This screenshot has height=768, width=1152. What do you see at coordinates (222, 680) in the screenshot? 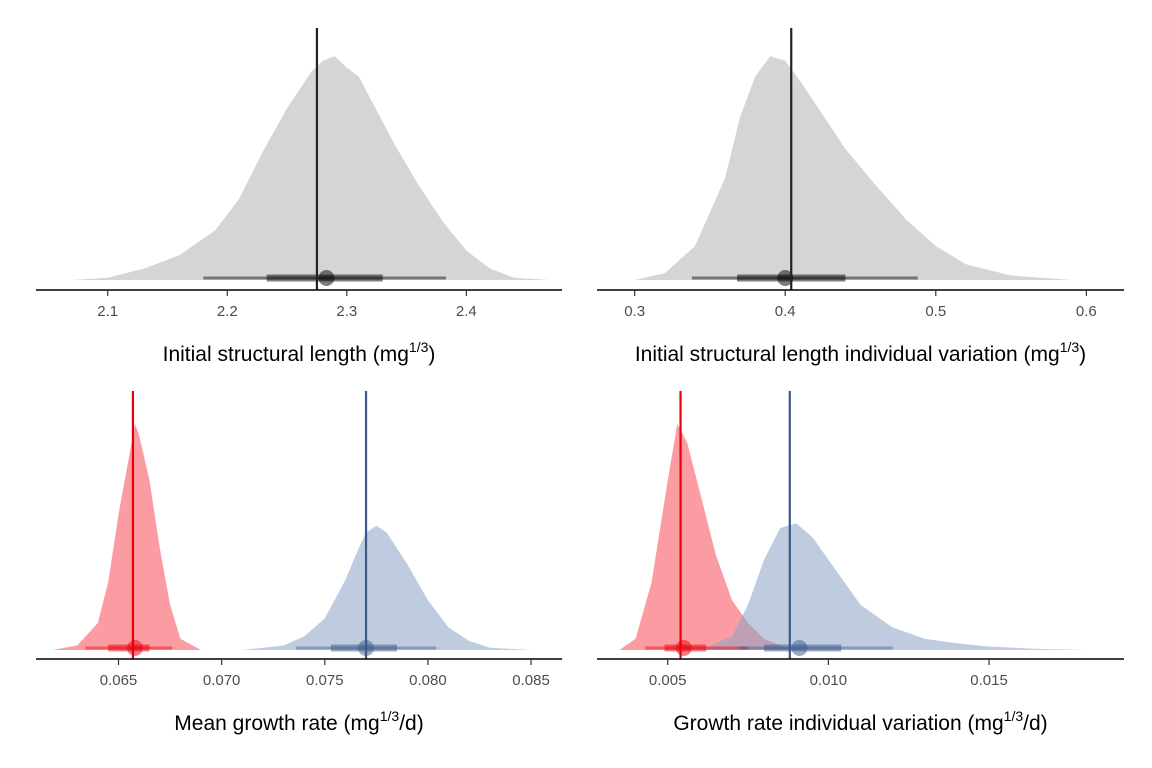
I see `x-tick-label-3-2: 0.070` at bounding box center [222, 680].